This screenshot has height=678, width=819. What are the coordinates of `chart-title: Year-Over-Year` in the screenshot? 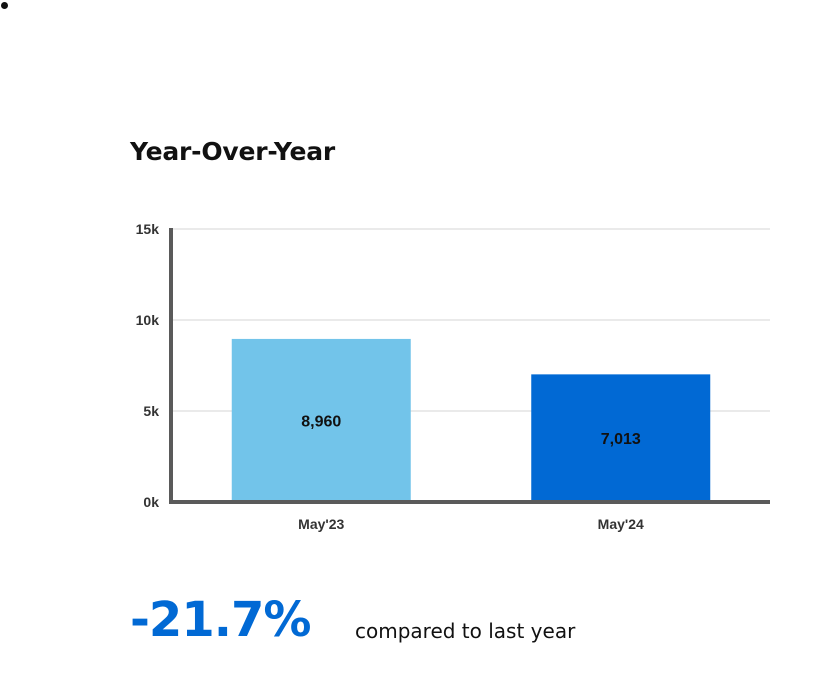 It's located at (233, 151).